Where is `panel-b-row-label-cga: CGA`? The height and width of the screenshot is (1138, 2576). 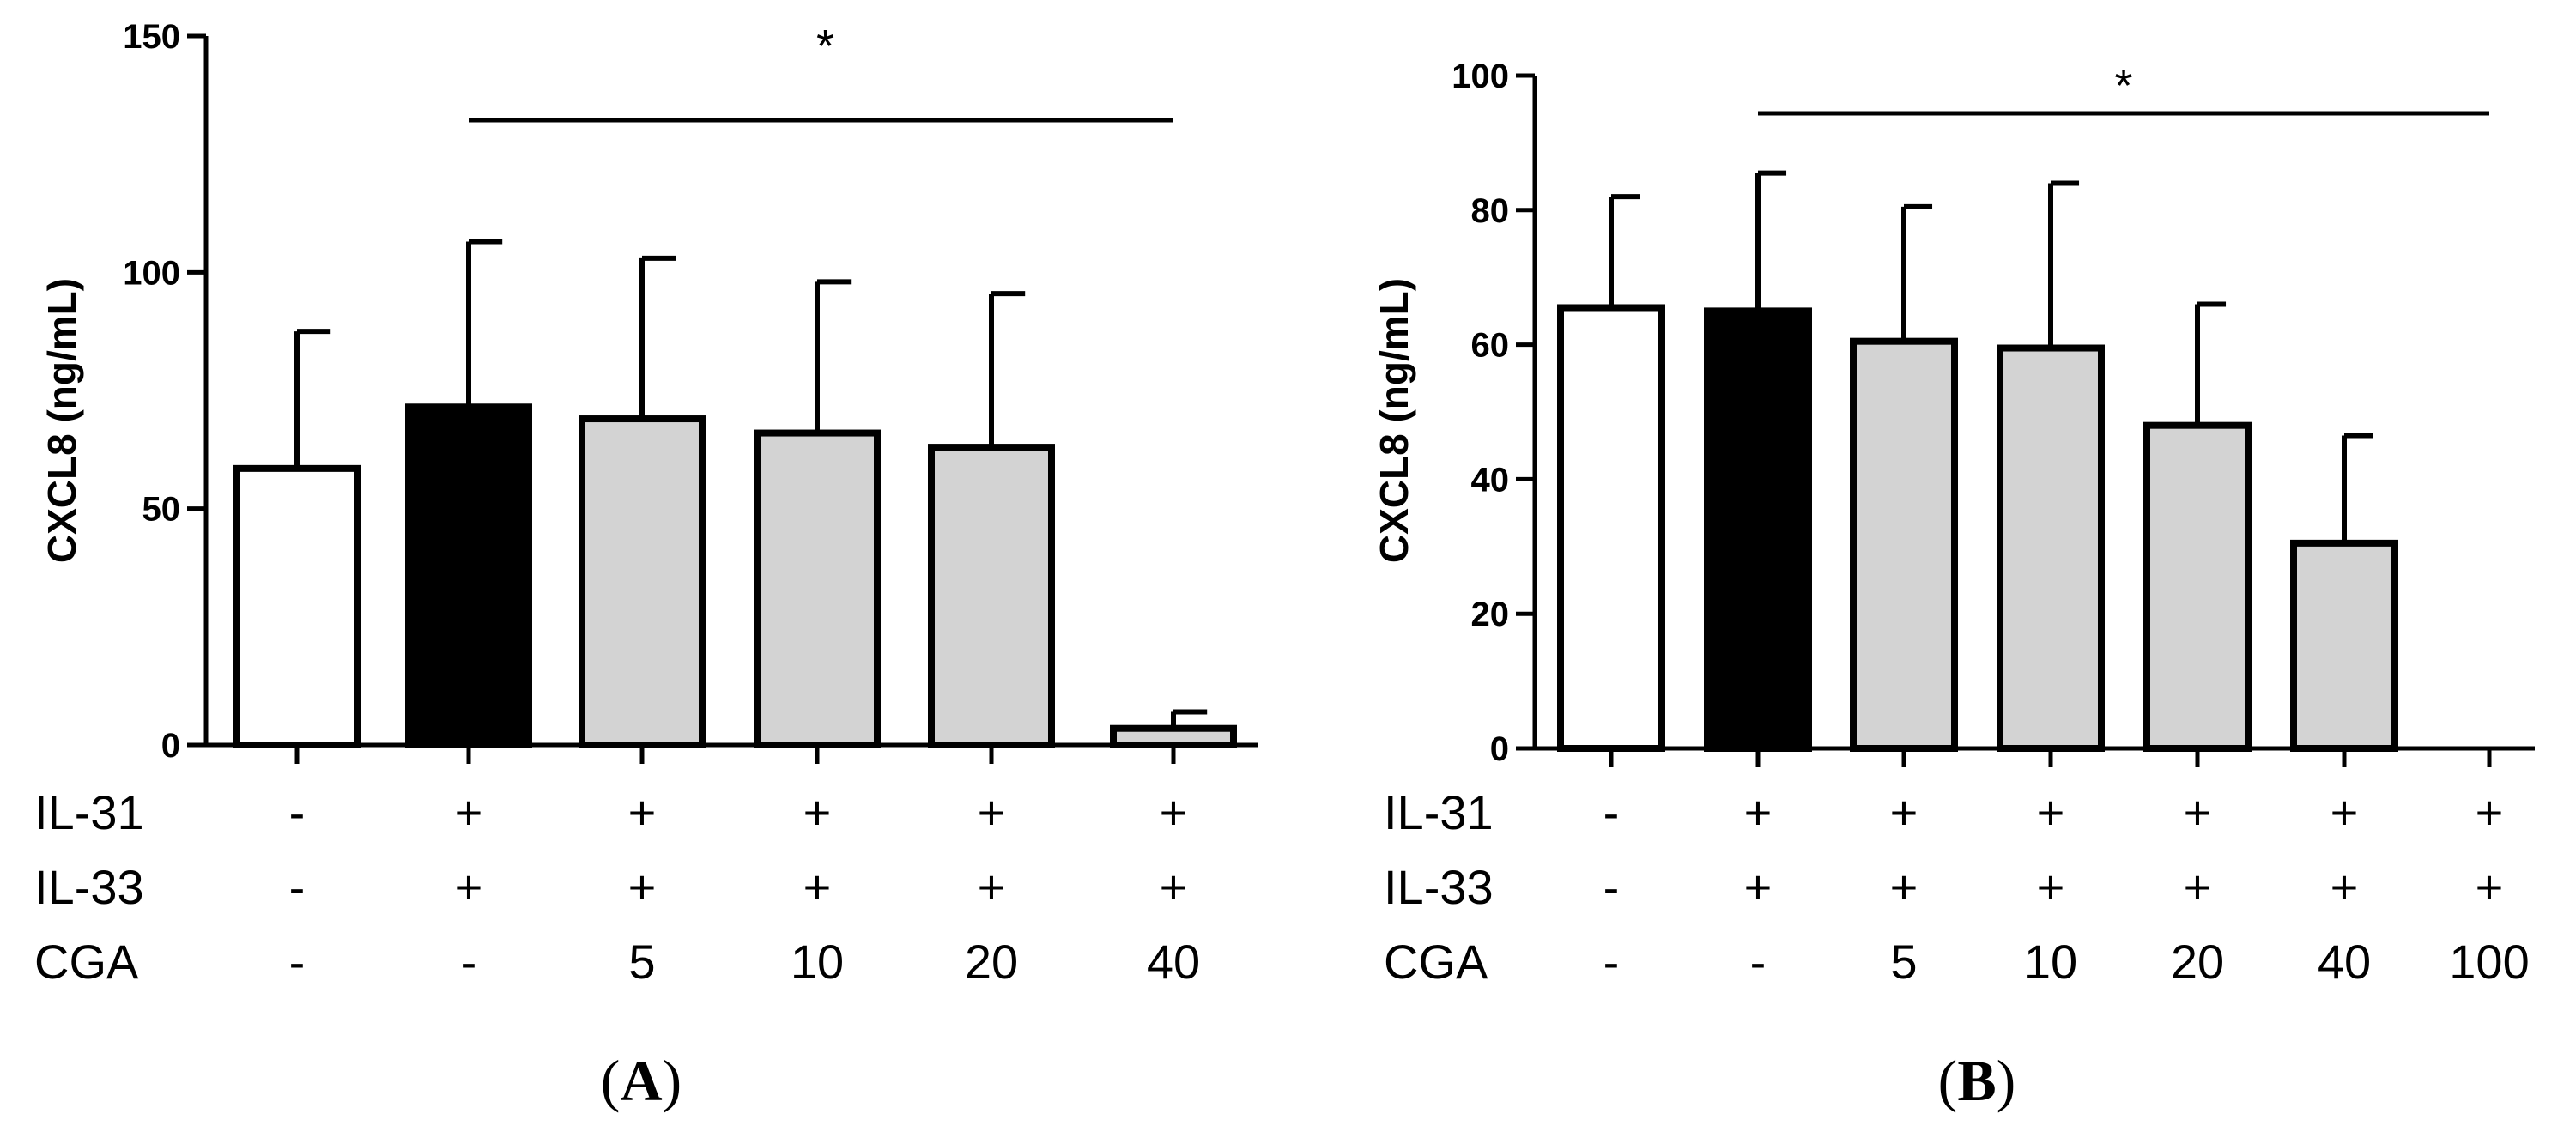 panel-b-row-label-cga: CGA is located at coordinates (1436, 962).